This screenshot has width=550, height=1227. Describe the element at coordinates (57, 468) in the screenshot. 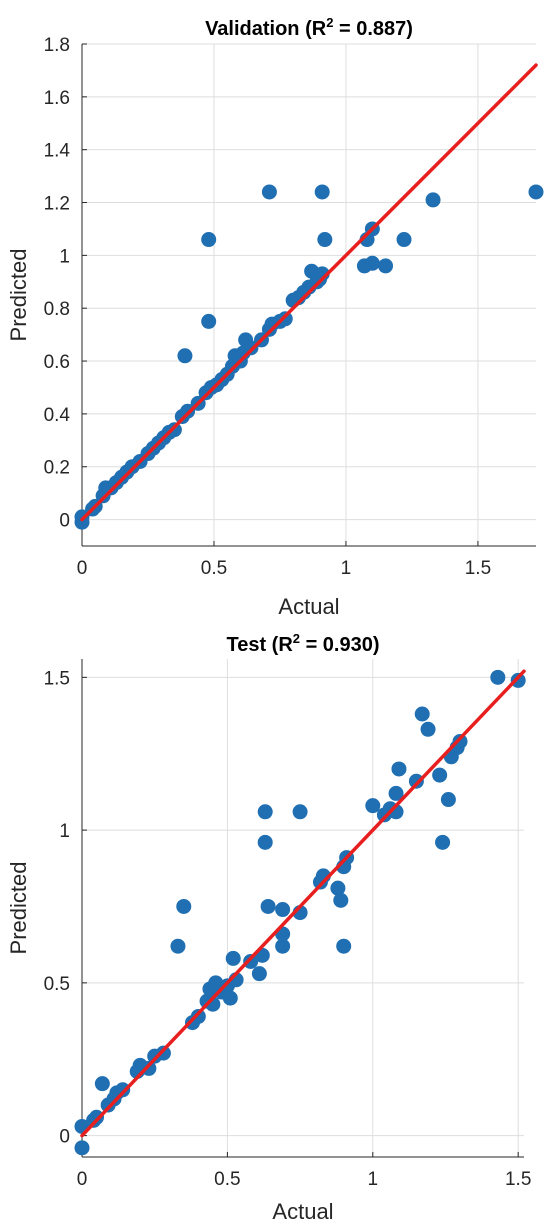

I see `y-tick-label: 0.2` at that location.